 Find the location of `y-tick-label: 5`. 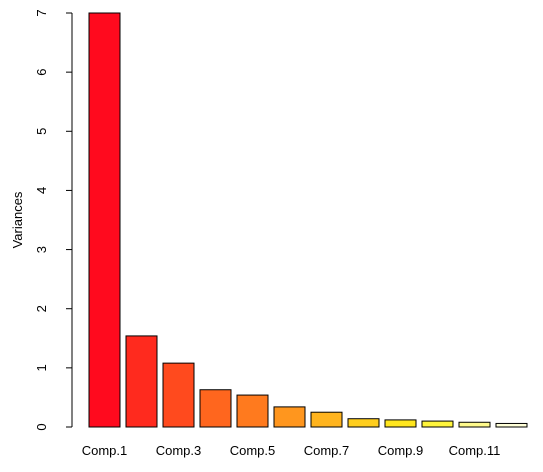

y-tick-label: 5 is located at coordinates (41, 131).